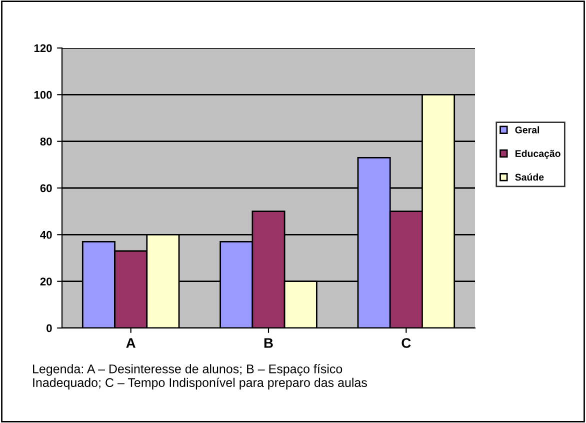 The height and width of the screenshot is (423, 586). What do you see at coordinates (43, 94) in the screenshot?
I see `y-tick-label: 100` at bounding box center [43, 94].